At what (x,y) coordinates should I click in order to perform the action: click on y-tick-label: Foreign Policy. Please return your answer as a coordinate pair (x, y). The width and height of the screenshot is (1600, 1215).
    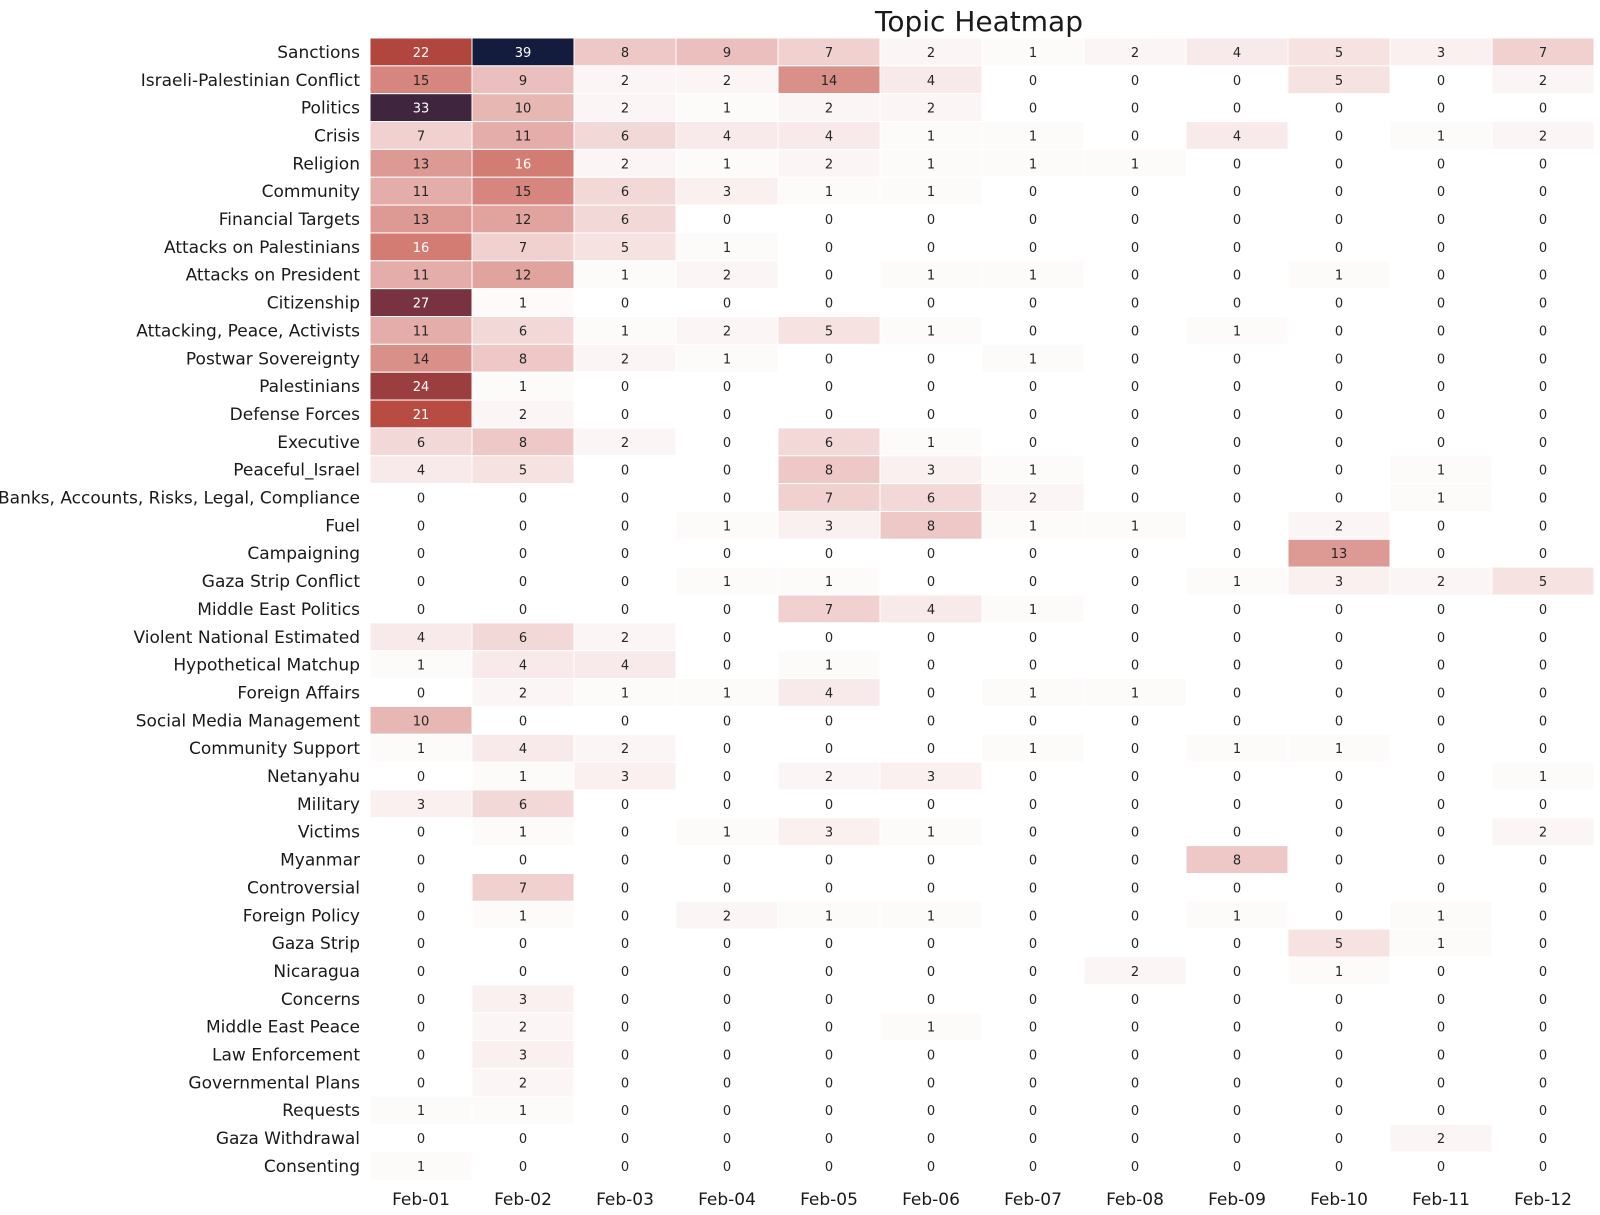
    Looking at the image, I should click on (301, 916).